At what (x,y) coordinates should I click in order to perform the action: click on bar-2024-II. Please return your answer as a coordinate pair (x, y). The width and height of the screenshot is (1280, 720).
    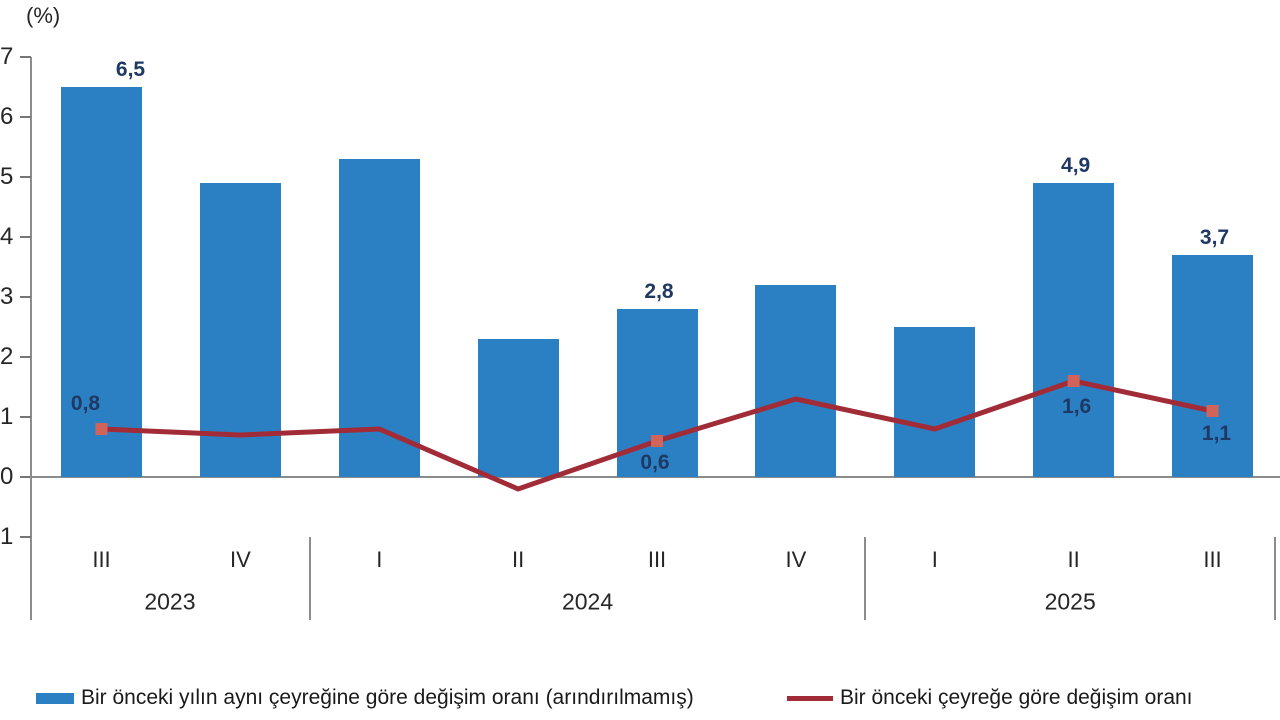
    Looking at the image, I should click on (518, 408).